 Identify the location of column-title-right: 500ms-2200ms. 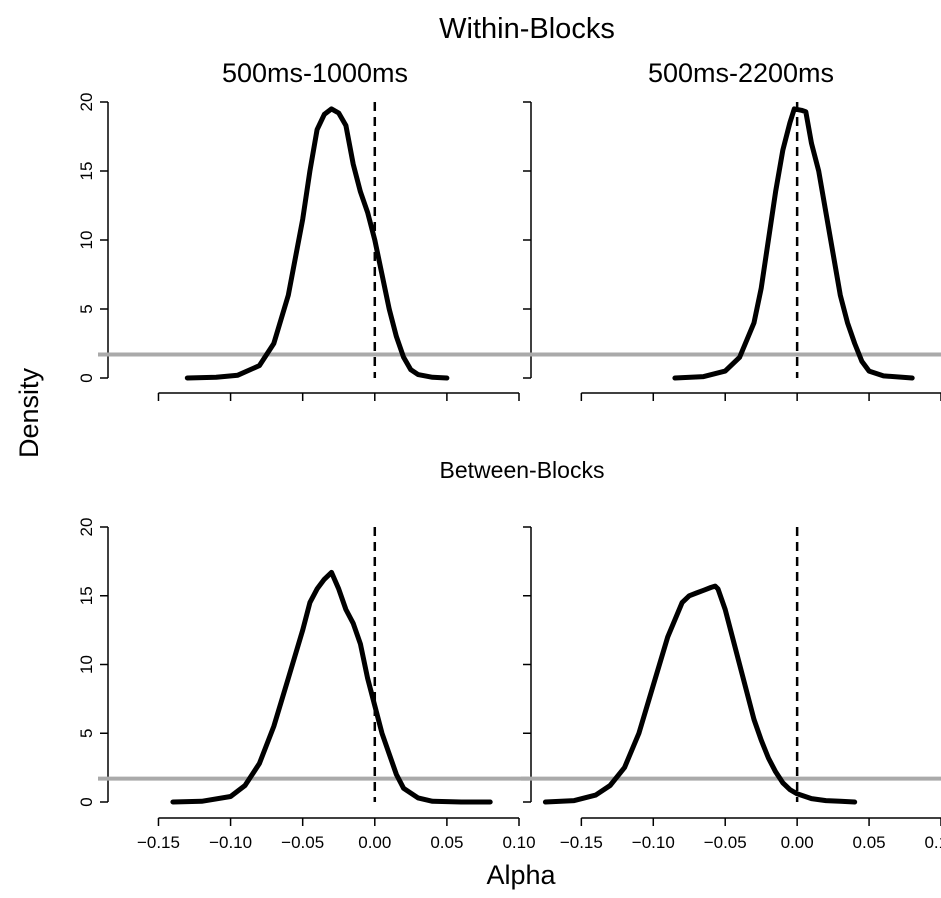
(741, 73).